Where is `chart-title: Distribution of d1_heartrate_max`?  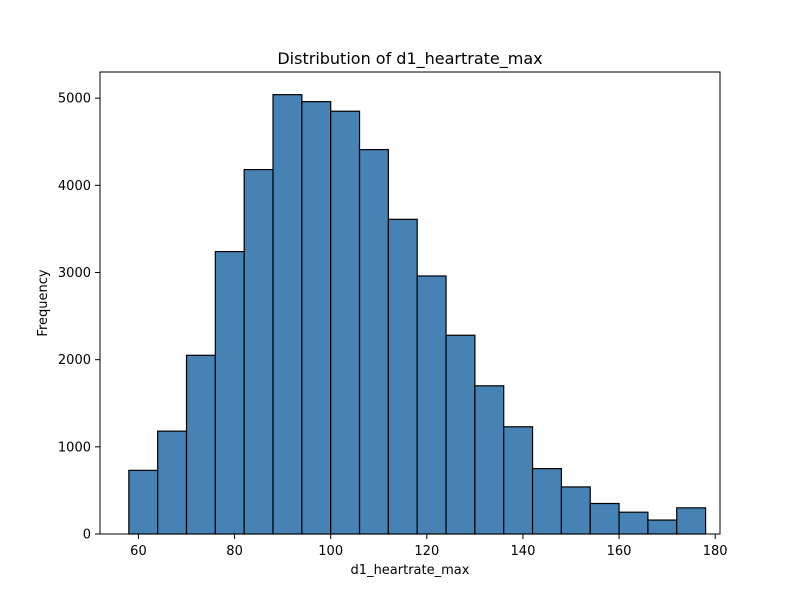 chart-title: Distribution of d1_heartrate_max is located at coordinates (409, 59).